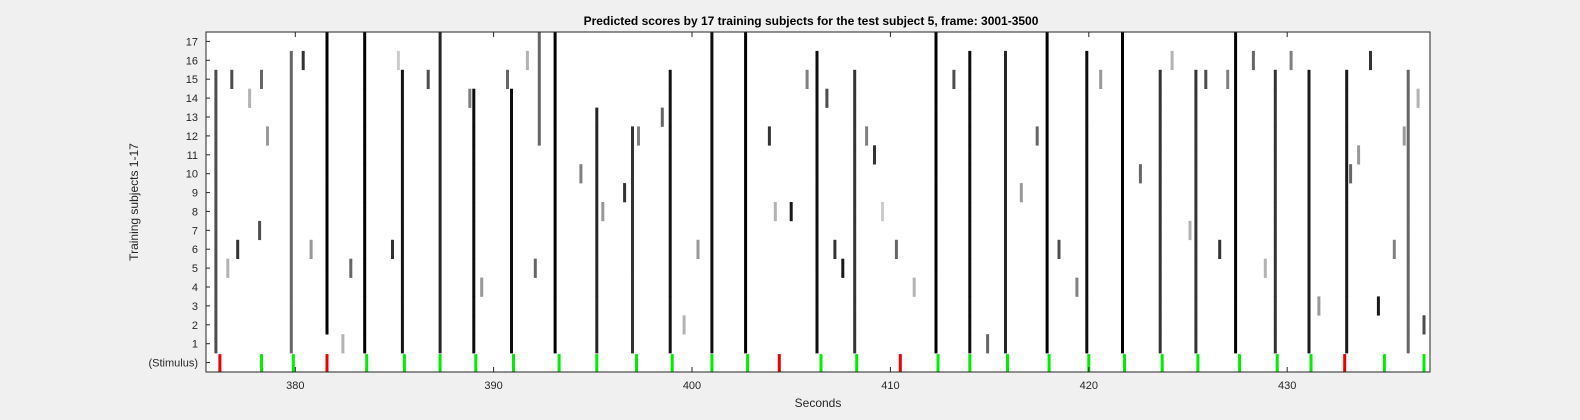 The image size is (1580, 420). What do you see at coordinates (1089, 386) in the screenshot?
I see `x-tick-label: 420` at bounding box center [1089, 386].